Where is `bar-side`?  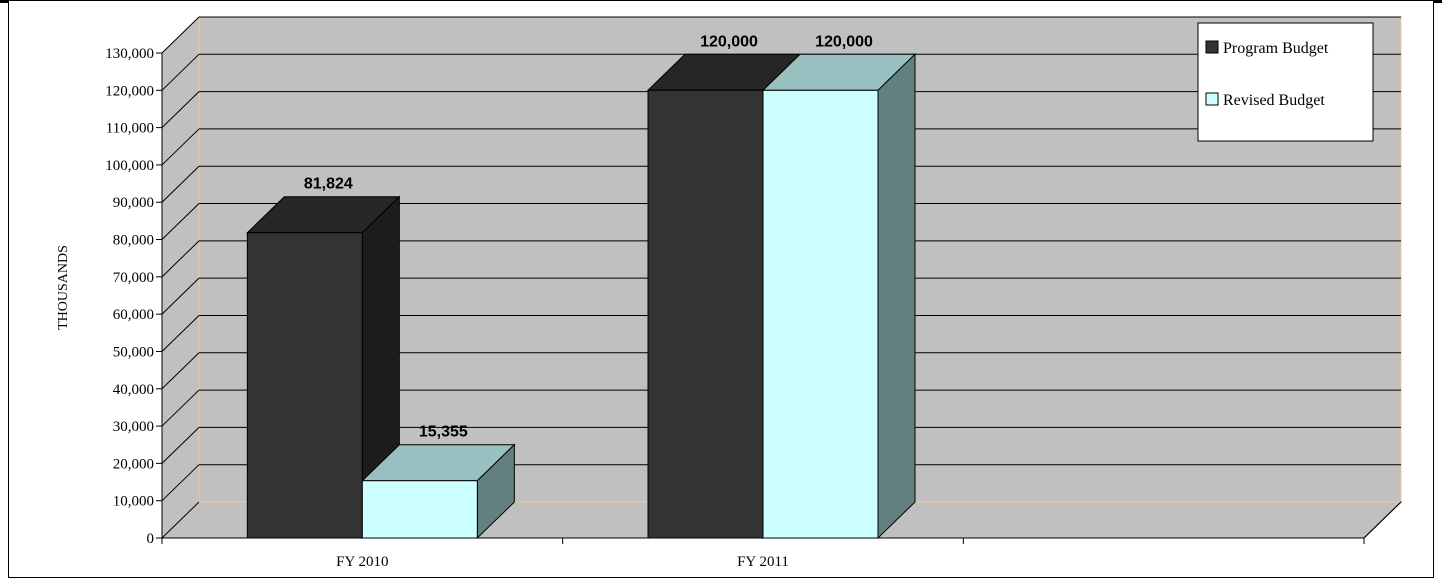
bar-side is located at coordinates (896, 296).